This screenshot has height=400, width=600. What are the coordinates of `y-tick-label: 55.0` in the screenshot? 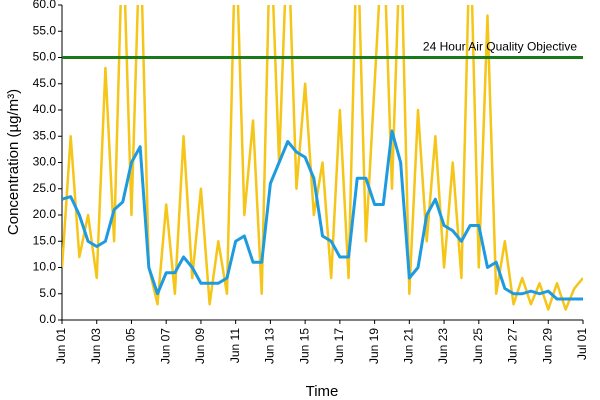 It's located at (45, 30).